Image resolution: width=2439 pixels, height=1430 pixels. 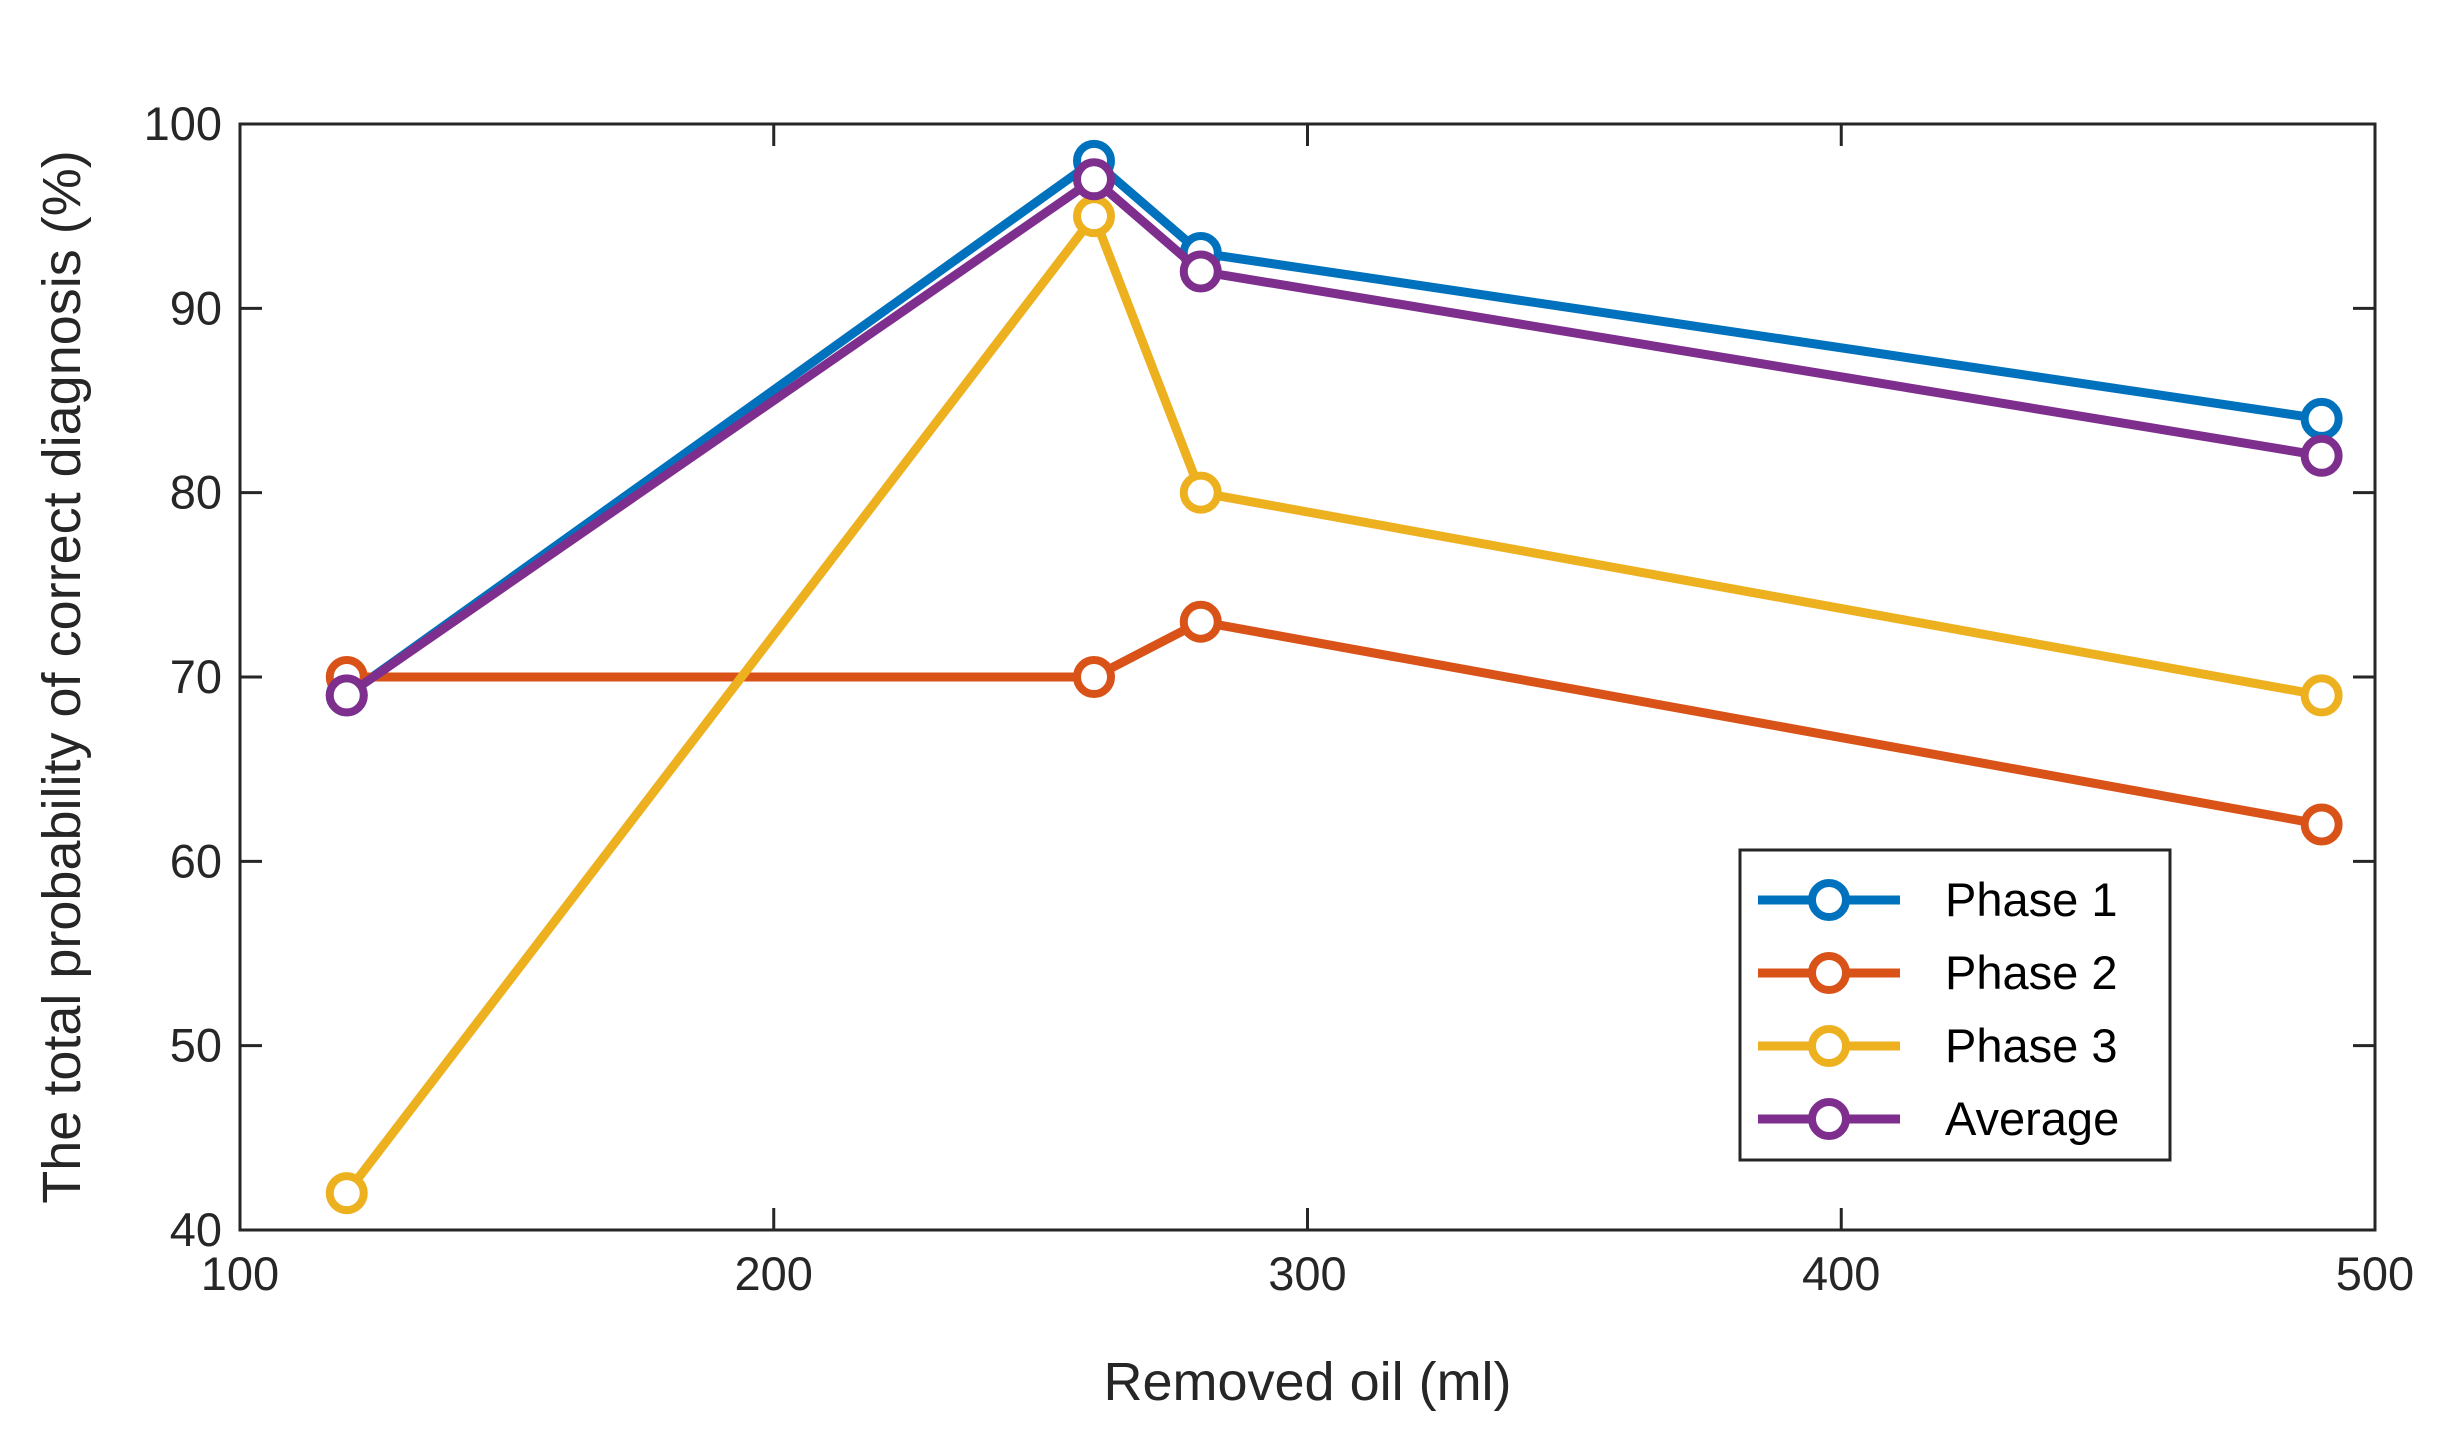 I want to click on x-tick-label: 100, so click(x=240, y=1273).